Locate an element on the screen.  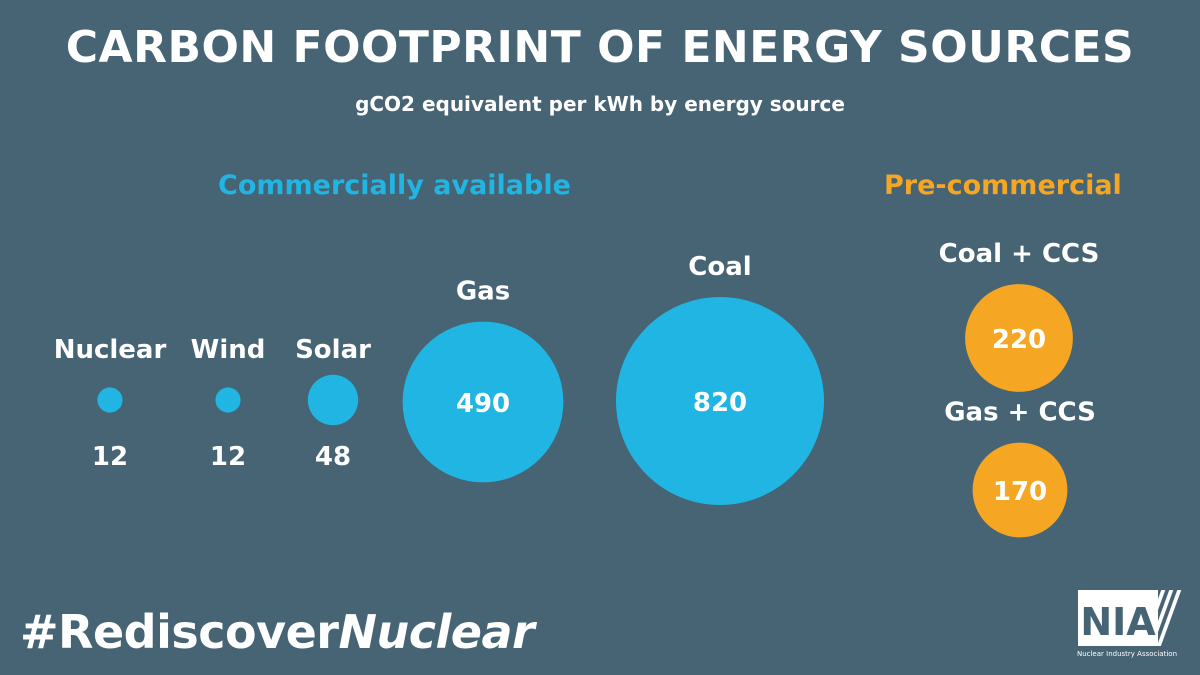
bubble-gas-ccs is located at coordinates (1020, 490).